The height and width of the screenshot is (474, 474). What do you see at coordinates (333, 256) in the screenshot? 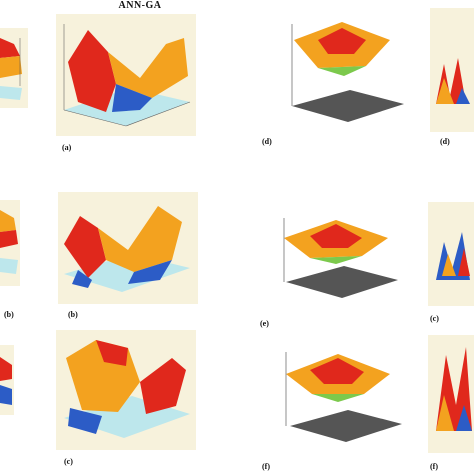
I see `surface-plot-col3-e` at bounding box center [333, 256].